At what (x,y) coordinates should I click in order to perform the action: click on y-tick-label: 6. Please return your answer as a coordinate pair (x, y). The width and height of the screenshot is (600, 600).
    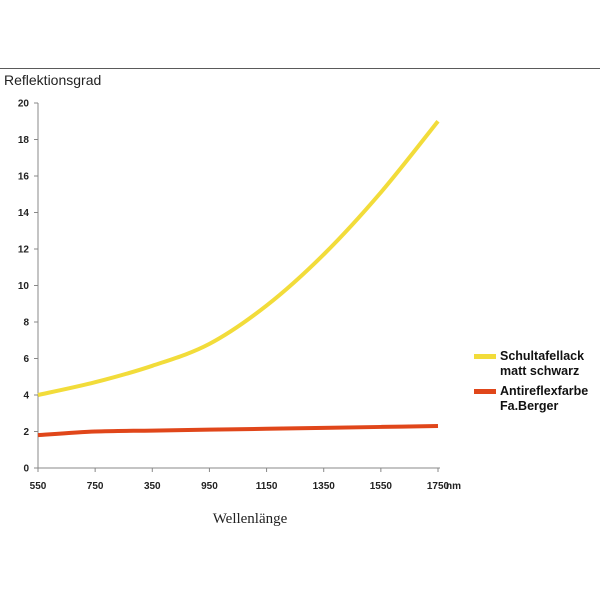
    Looking at the image, I should click on (26, 359).